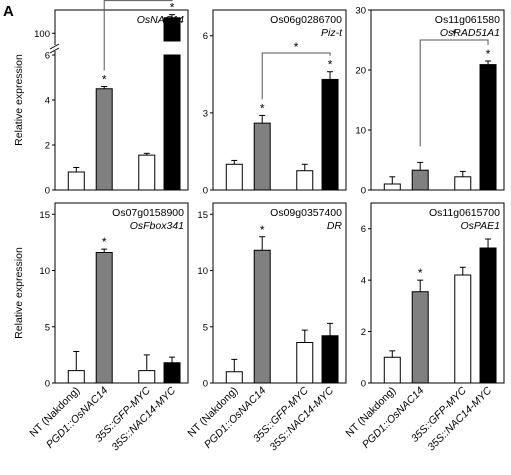  I want to click on y-tick-label: 3, so click(205, 113).